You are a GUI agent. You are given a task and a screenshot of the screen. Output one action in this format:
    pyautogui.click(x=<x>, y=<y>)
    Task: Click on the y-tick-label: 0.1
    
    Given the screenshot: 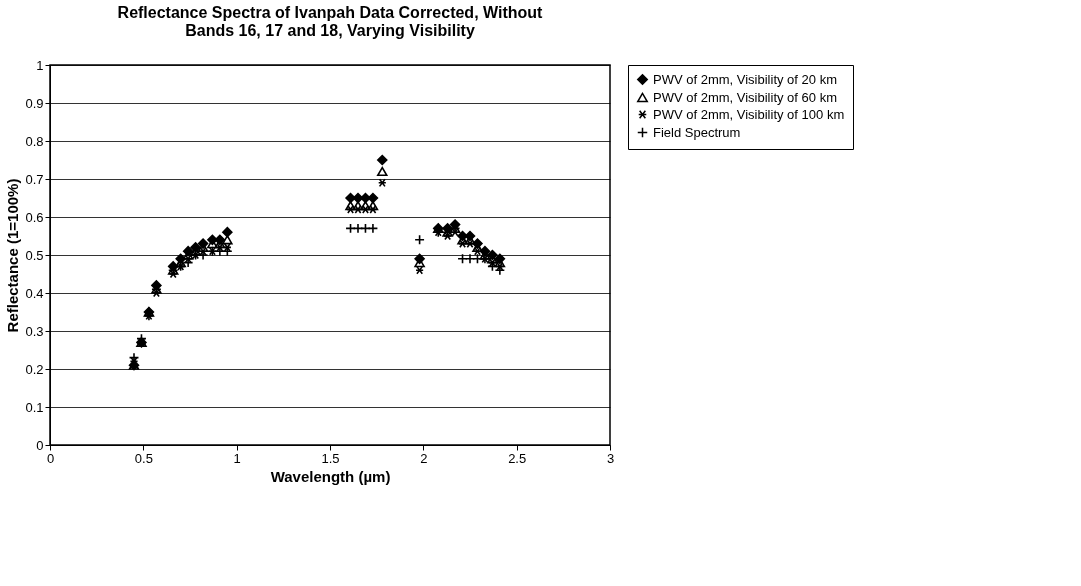 What is the action you would take?
    pyautogui.click(x=34, y=407)
    